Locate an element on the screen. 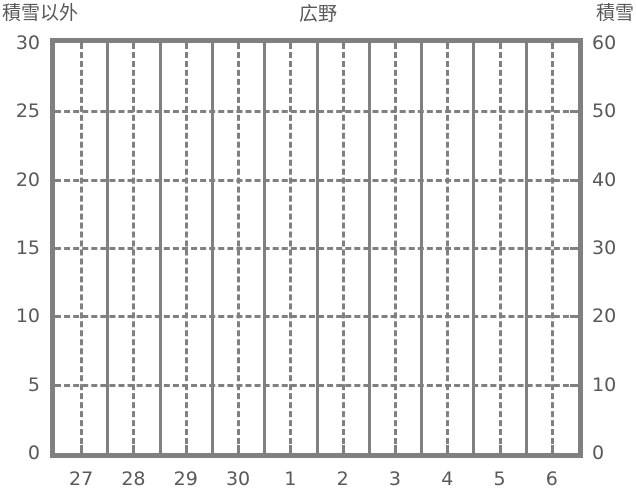 This screenshot has height=501, width=636. left-axis-tick-label: 25 is located at coordinates (27, 111).